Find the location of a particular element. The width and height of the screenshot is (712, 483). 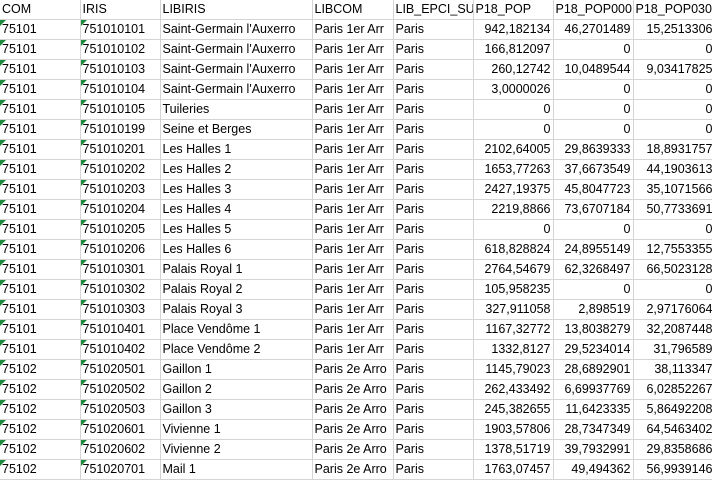

cell: 2764,54679 is located at coordinates (513, 269).